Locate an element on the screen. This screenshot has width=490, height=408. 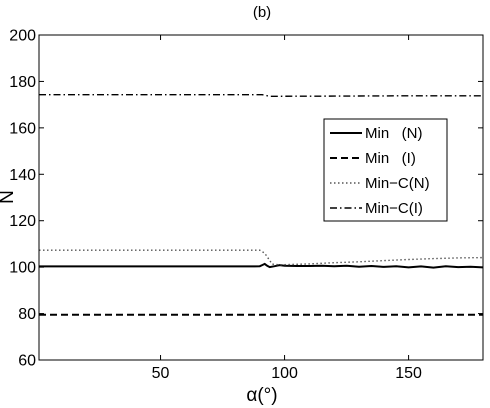
y-tick-label: 160 is located at coordinates (22, 128).